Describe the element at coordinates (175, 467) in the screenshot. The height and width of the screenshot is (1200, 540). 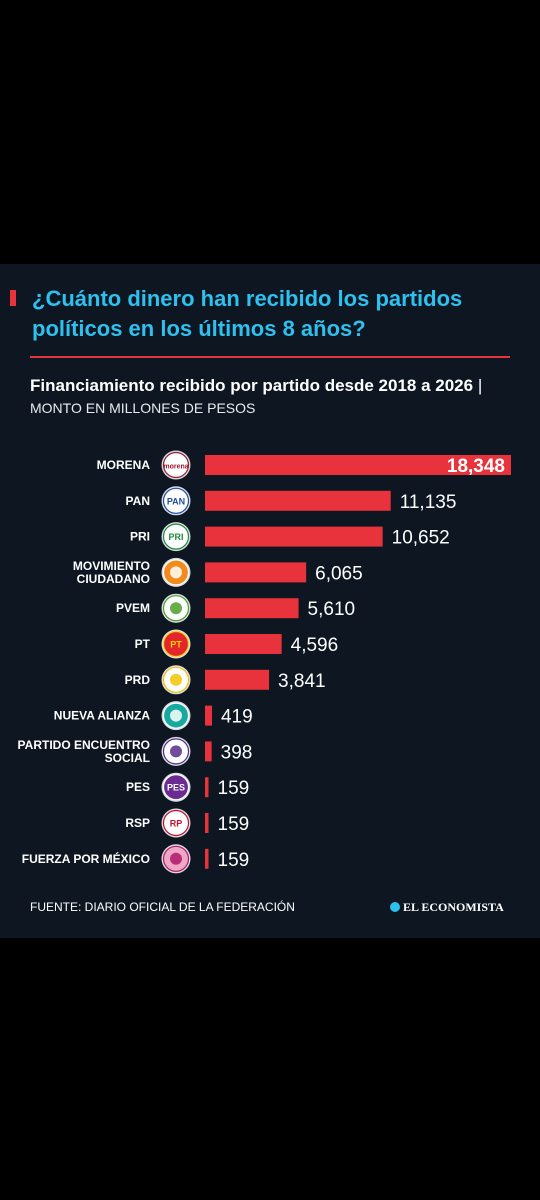
I see `svg-text: morena` at that location.